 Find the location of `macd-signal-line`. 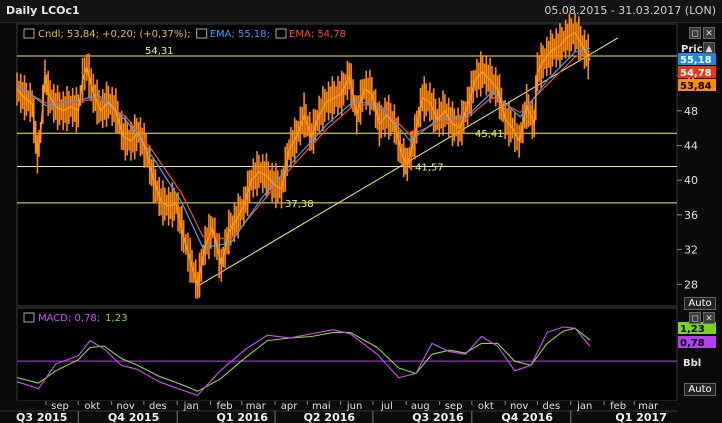

macd-signal-line is located at coordinates (303, 359).